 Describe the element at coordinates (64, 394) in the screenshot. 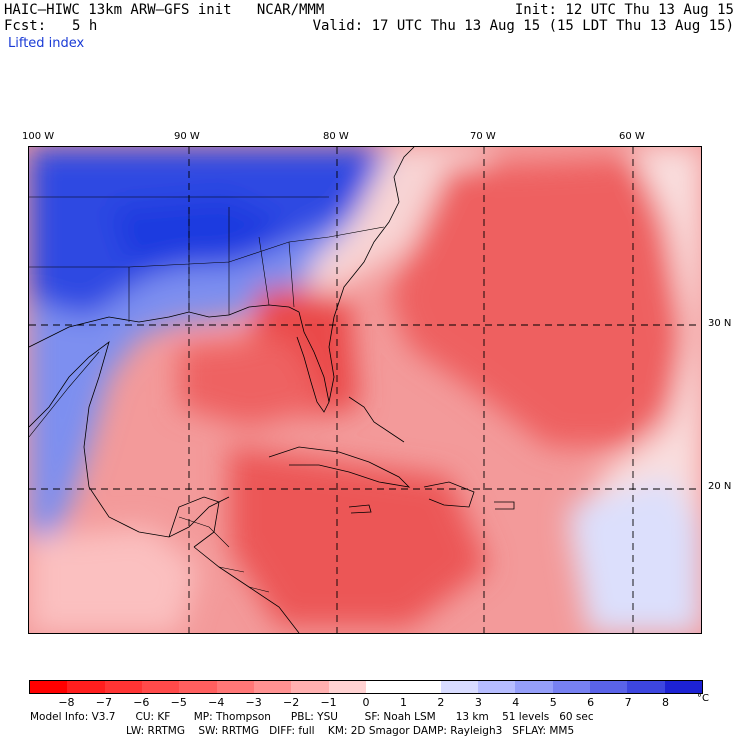

I see `us-mexico-border` at that location.